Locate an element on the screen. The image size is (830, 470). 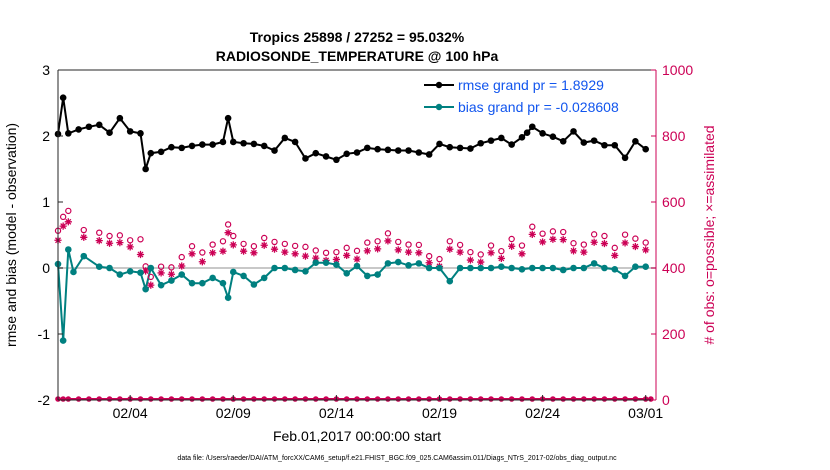
x-tick-label: 02/14 is located at coordinates (336, 413).